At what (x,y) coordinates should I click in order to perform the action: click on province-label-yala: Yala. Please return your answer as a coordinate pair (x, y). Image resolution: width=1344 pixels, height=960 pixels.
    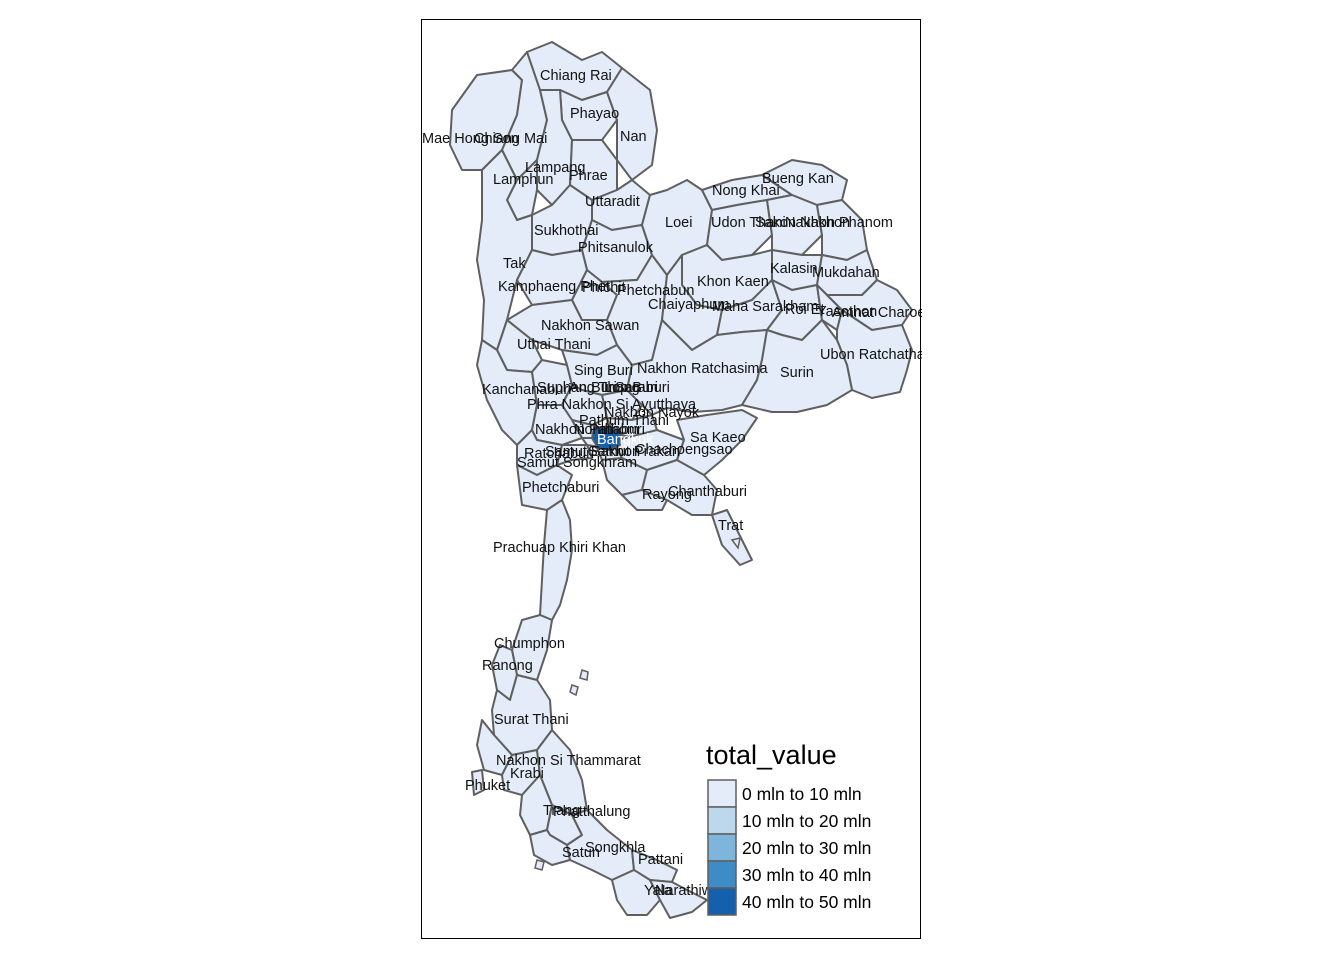
    Looking at the image, I should click on (658, 891).